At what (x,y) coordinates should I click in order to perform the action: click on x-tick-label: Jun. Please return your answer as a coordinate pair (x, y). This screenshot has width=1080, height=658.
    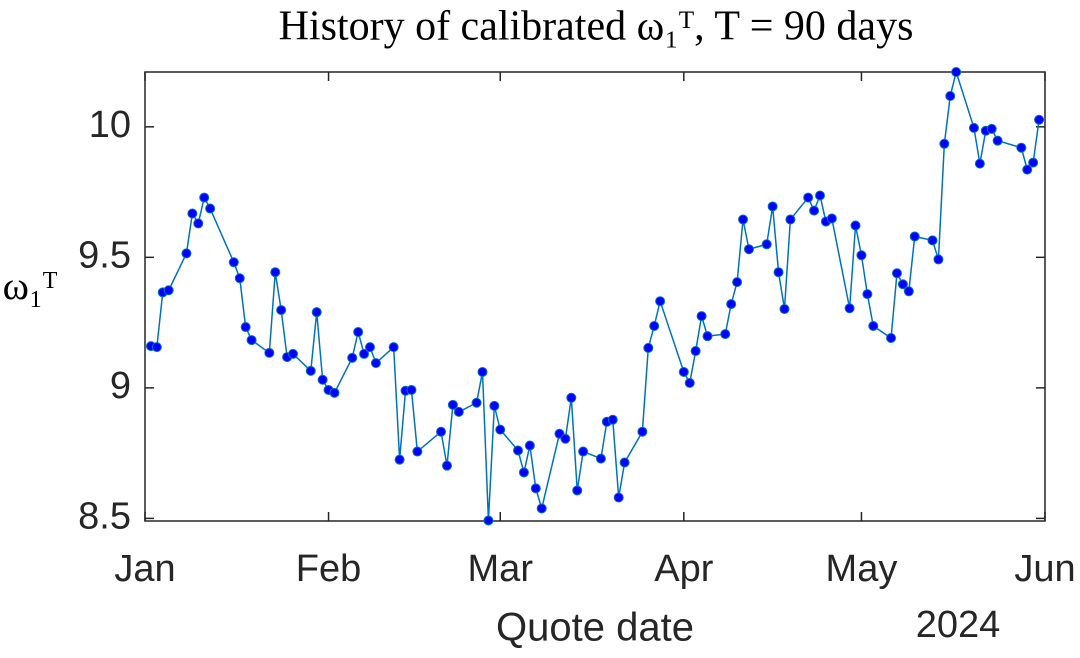
    Looking at the image, I should click on (1044, 569).